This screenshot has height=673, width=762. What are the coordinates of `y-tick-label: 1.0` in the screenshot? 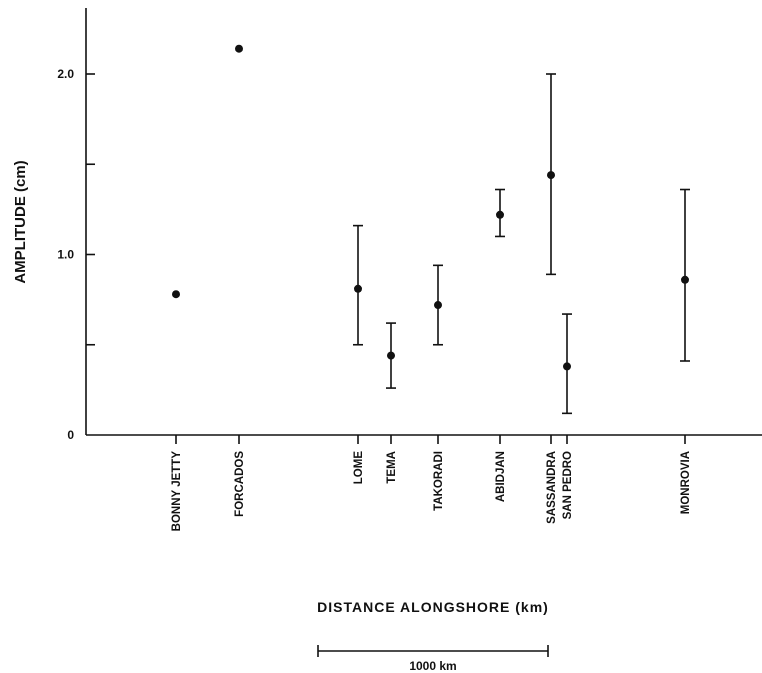 It's located at (65, 255).